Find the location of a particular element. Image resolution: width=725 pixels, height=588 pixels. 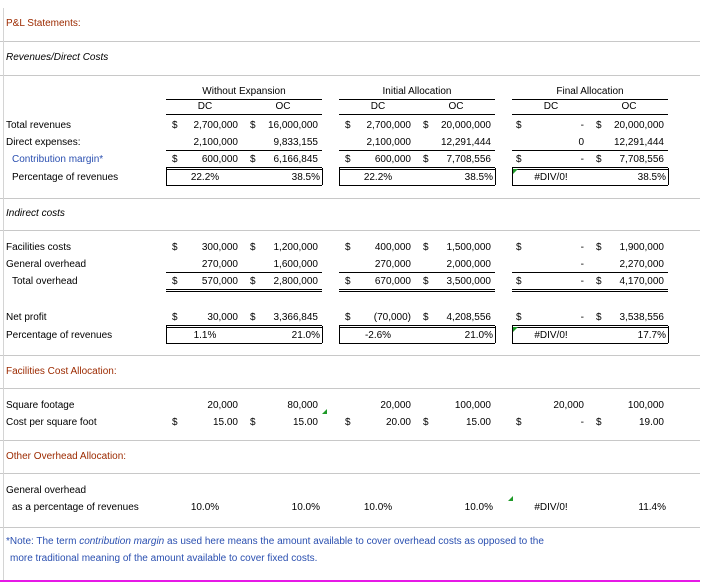

cell-value: 22.2% is located at coordinates (205, 177).